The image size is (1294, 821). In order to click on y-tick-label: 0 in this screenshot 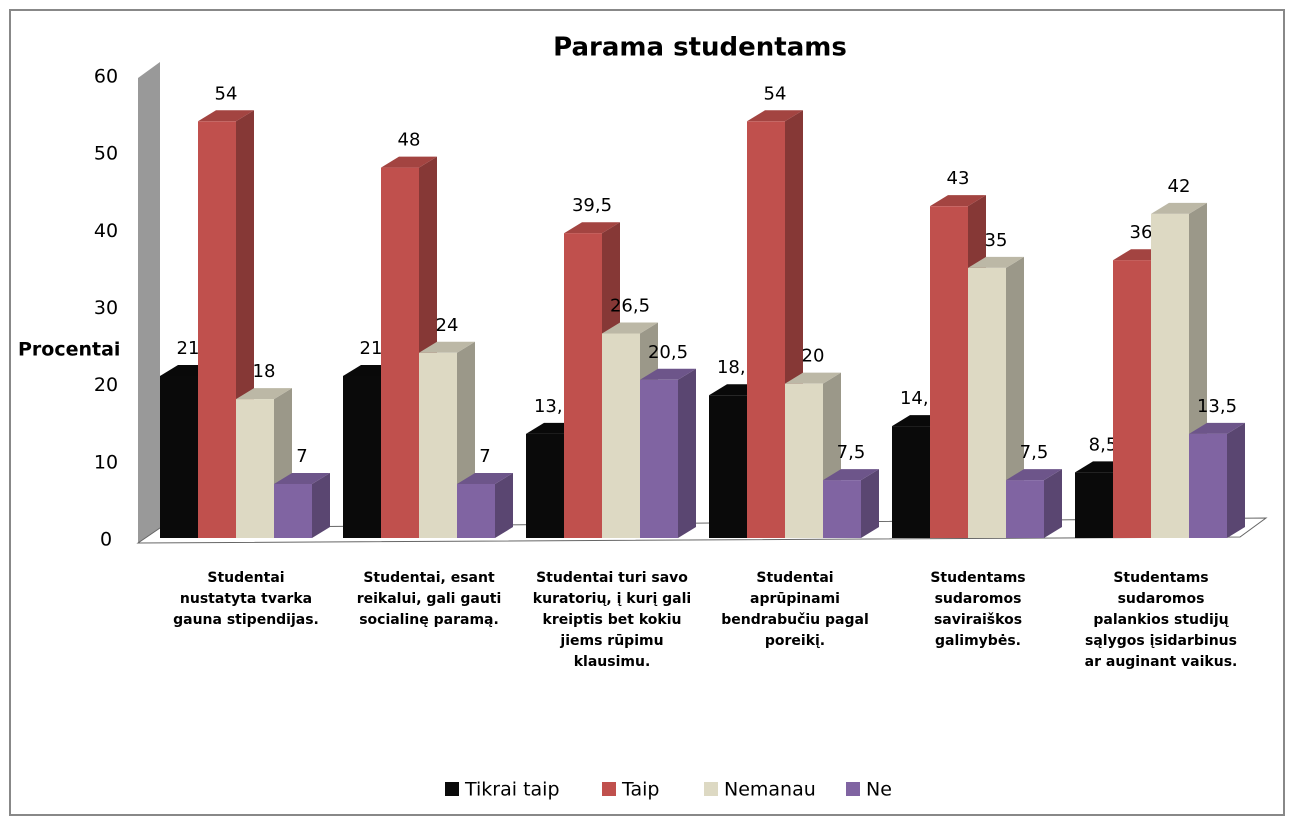, I will do `click(106, 540)`.